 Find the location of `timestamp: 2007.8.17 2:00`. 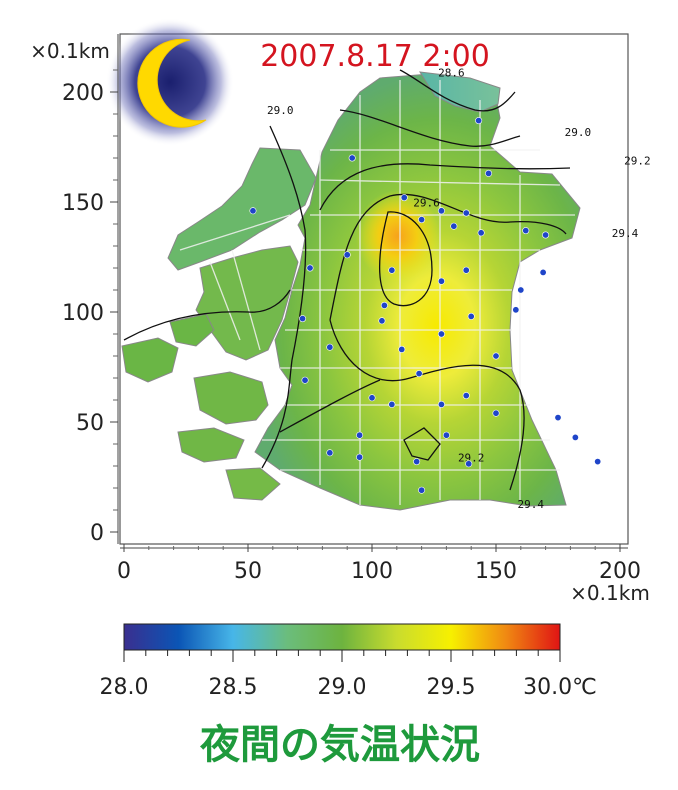

timestamp: 2007.8.17 2:00 is located at coordinates (375, 56).